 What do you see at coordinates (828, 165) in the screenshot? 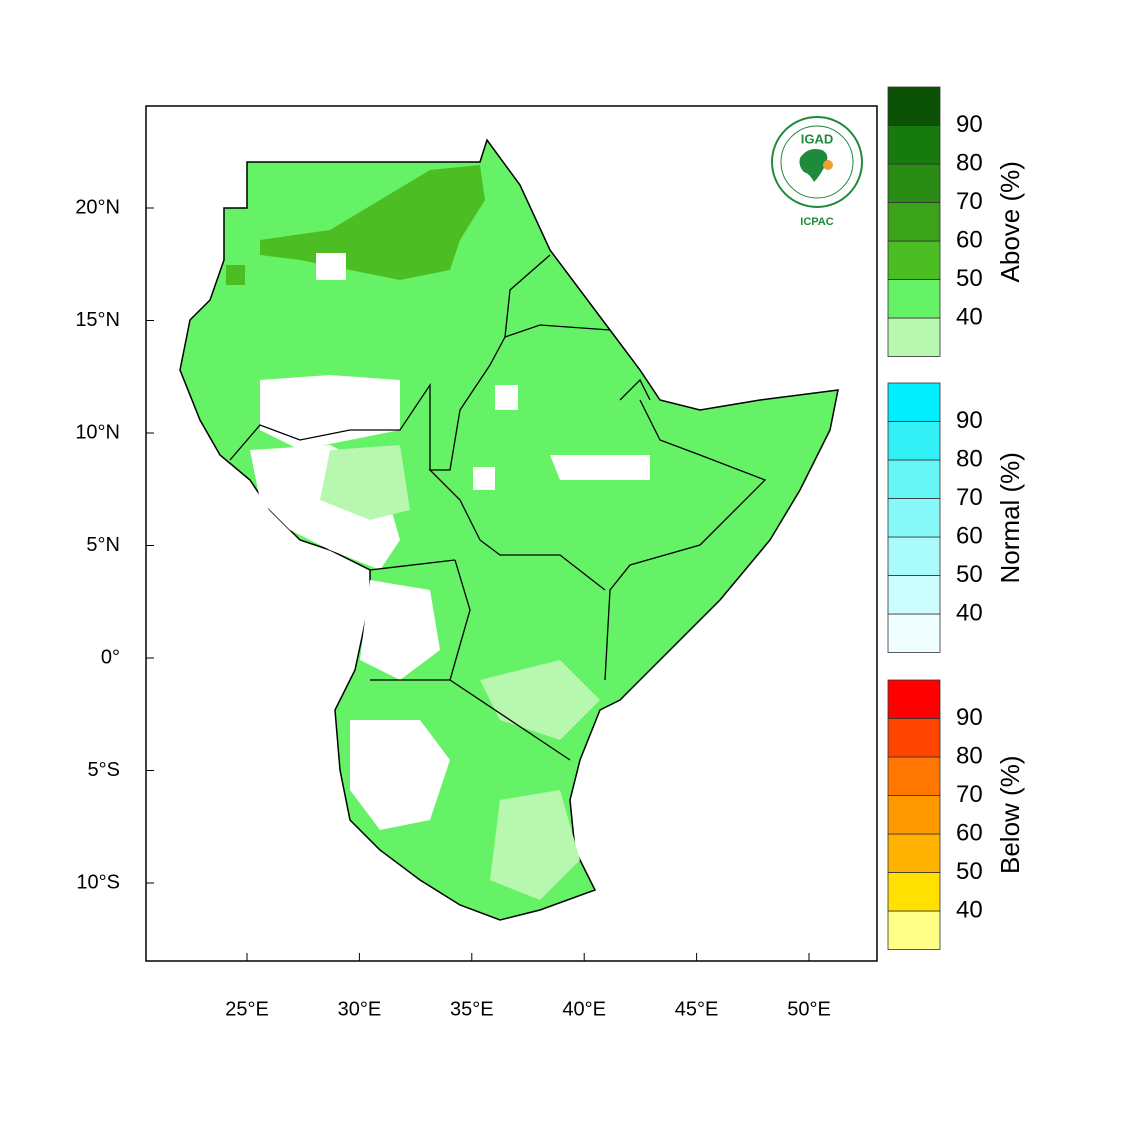
I see `logo-horn` at bounding box center [828, 165].